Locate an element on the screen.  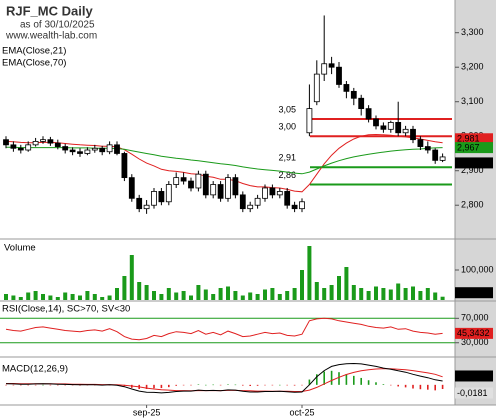
panel-title: Volume is located at coordinates (20, 248).